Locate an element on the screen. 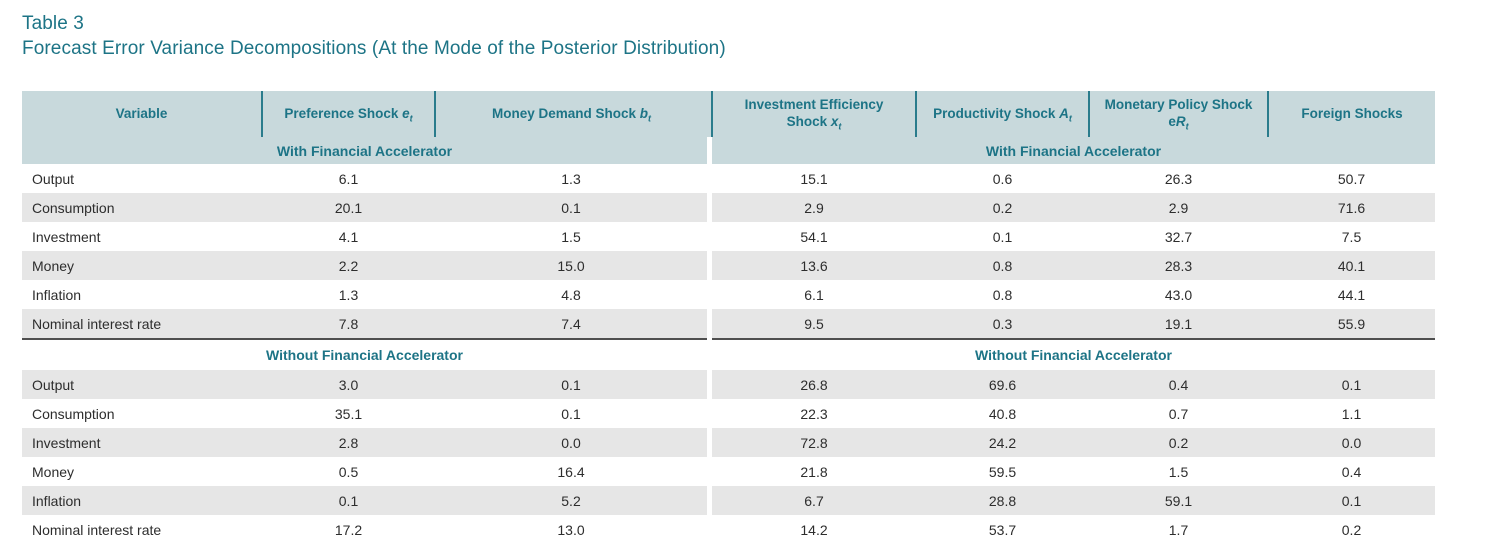 This screenshot has width=1500, height=559. value-cell: 28.8 is located at coordinates (1002, 501).